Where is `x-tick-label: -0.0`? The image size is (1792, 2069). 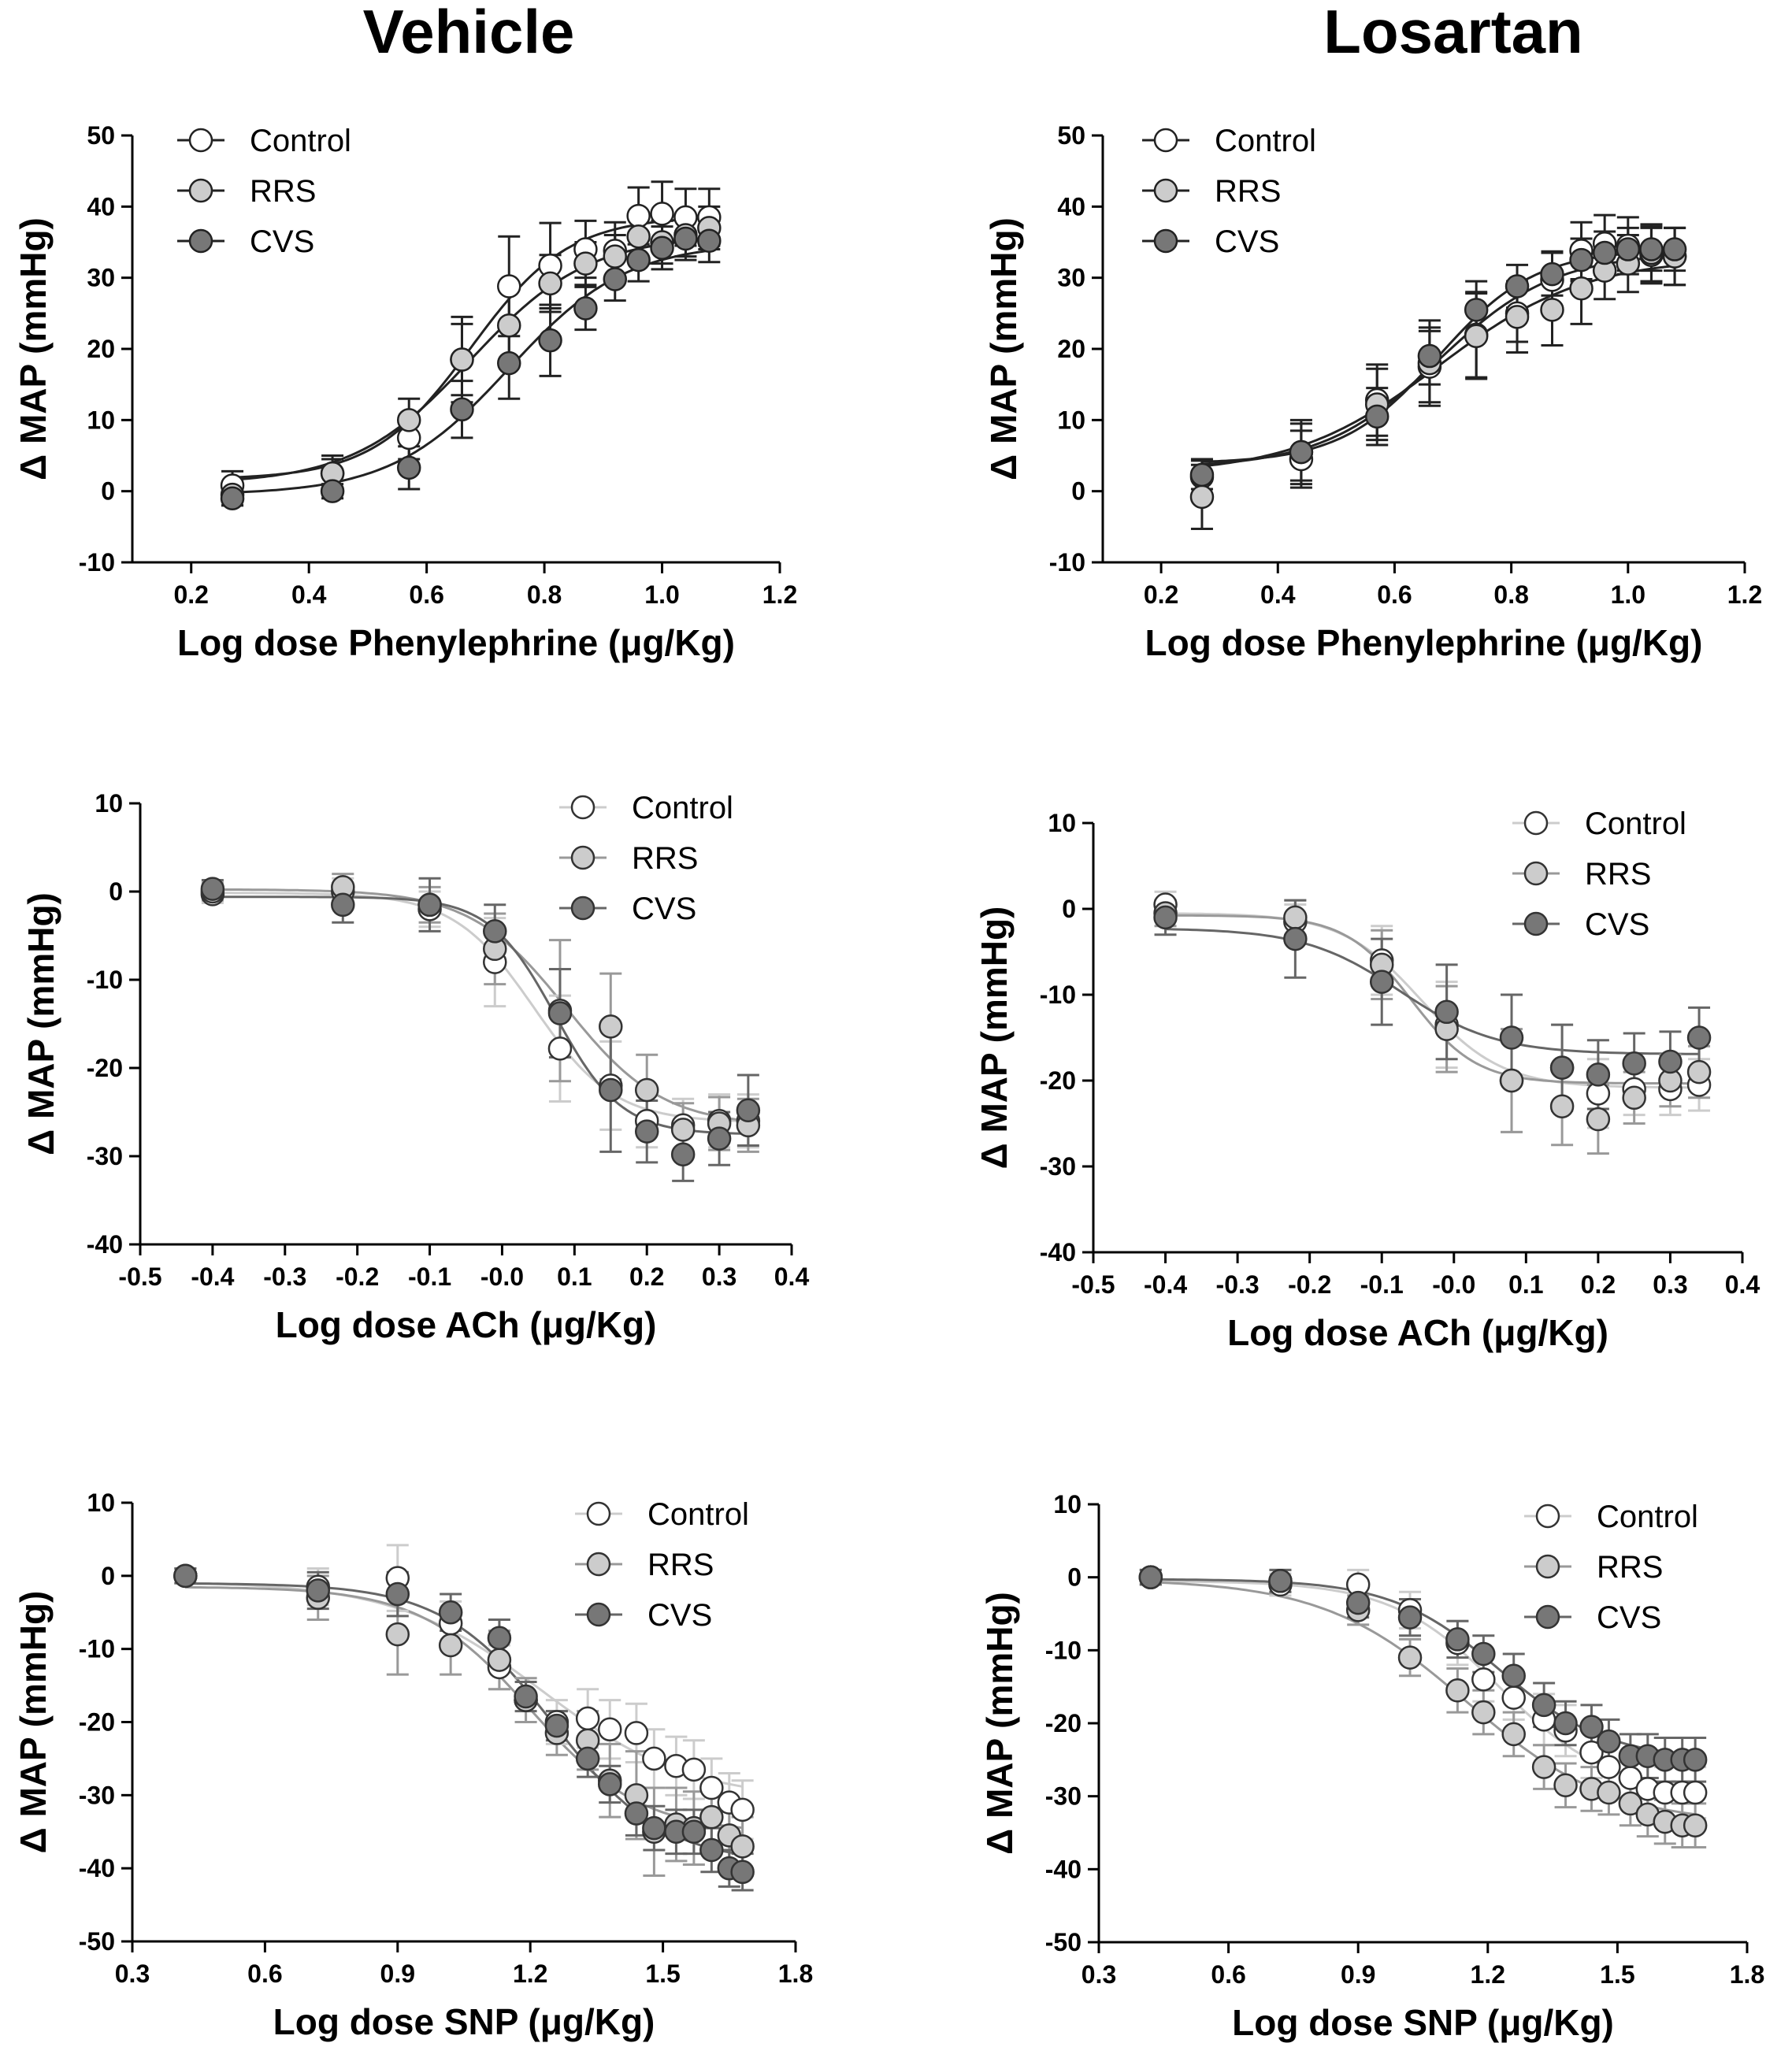
x-tick-label: -0.0 is located at coordinates (1453, 1285).